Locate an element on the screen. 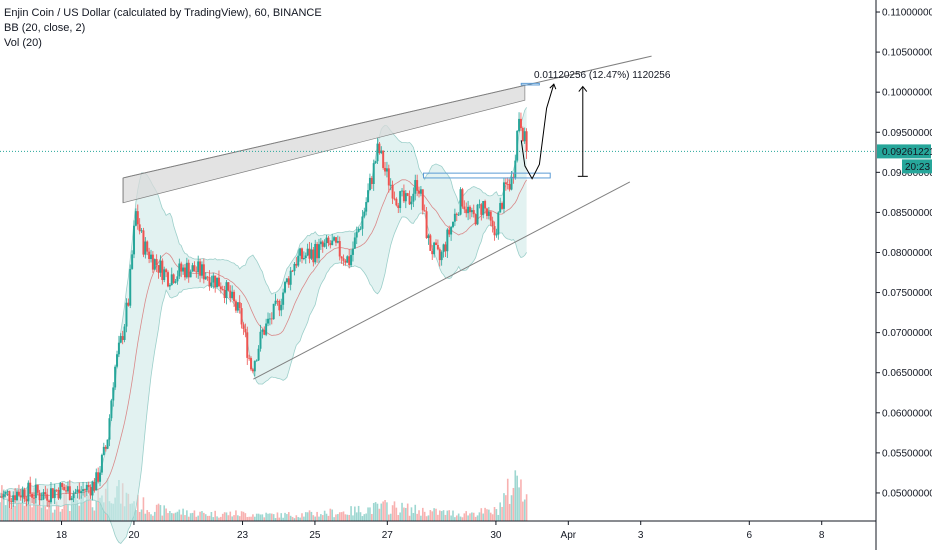 Image resolution: width=932 pixels, height=550 pixels. legend-volume: Vol (20) is located at coordinates (23, 43).